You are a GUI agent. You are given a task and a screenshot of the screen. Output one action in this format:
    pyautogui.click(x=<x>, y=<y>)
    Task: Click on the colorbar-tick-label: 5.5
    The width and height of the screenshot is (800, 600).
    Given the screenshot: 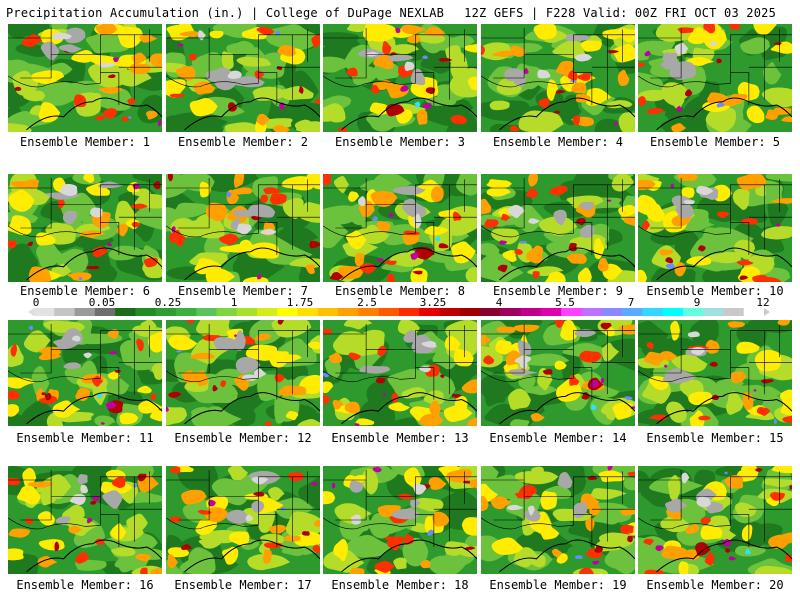 What is the action you would take?
    pyautogui.click(x=565, y=302)
    